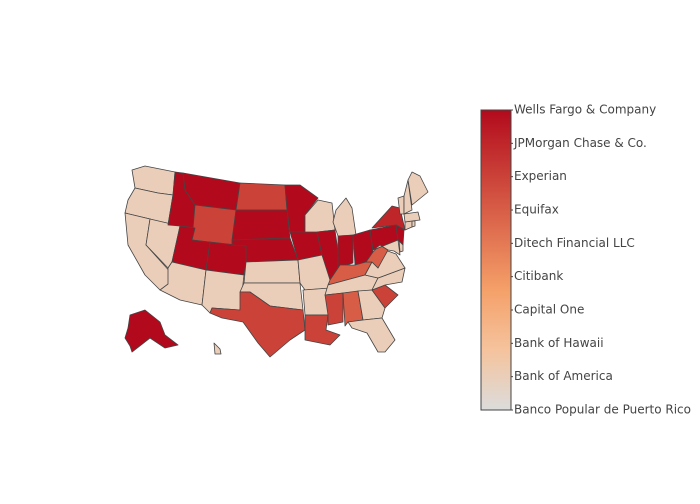 Image resolution: width=700 pixels, height=504 pixels. I want to click on colorbar-tick-label: Citibank, so click(538, 276).